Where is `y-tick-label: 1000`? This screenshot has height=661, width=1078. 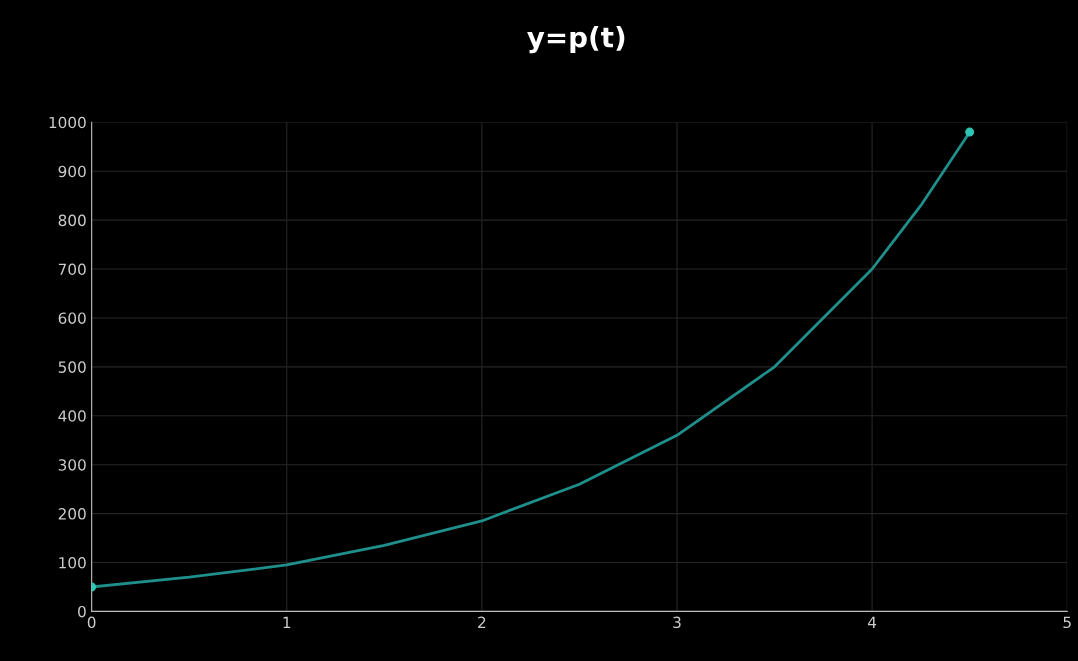
y-tick-label: 1000 is located at coordinates (67, 122).